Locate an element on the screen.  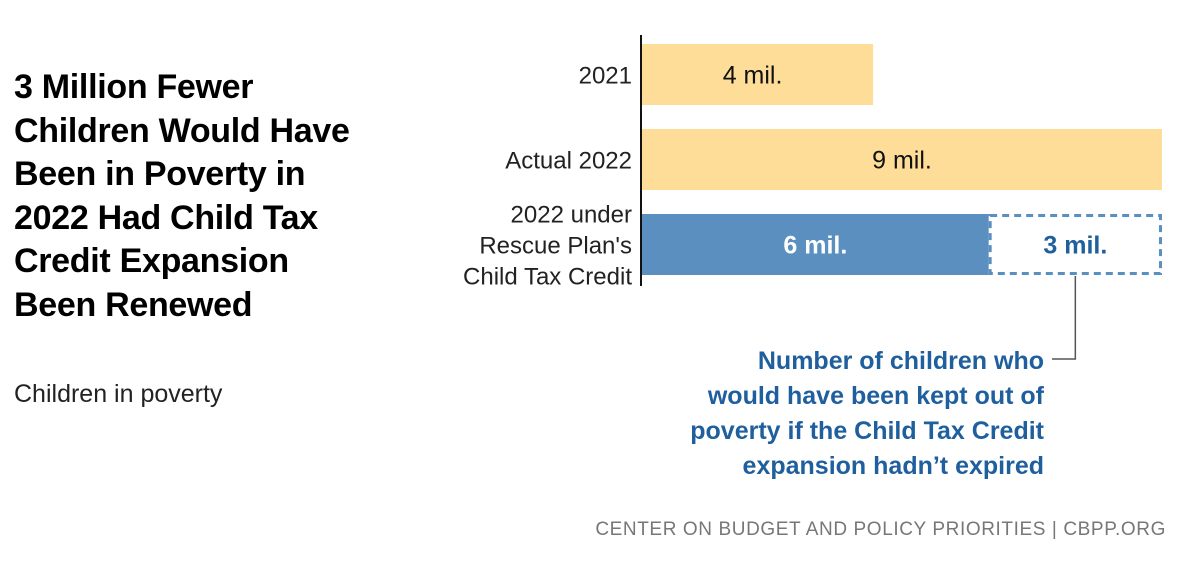
bar-value-label: 6 mil. is located at coordinates (815, 246).